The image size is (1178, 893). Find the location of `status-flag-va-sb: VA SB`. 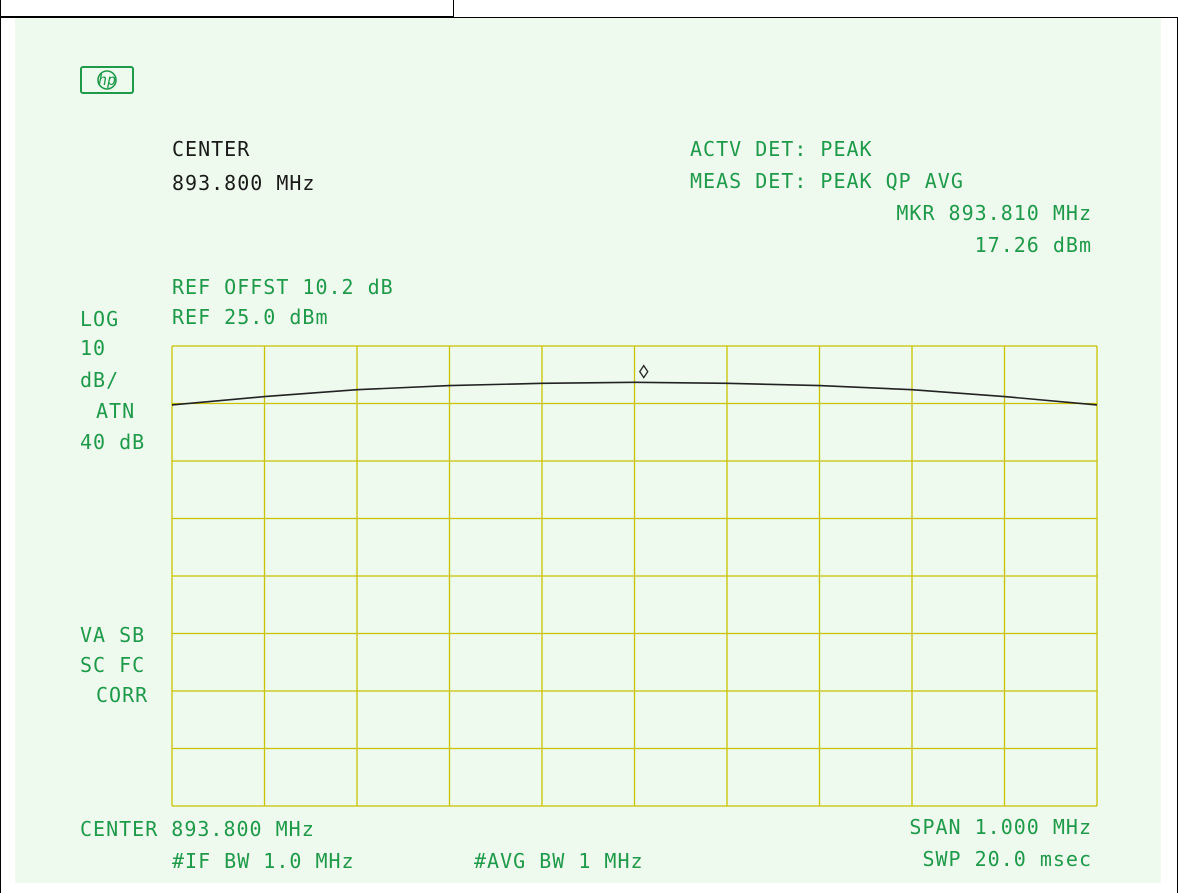

status-flag-va-sb: VA SB is located at coordinates (113, 635).